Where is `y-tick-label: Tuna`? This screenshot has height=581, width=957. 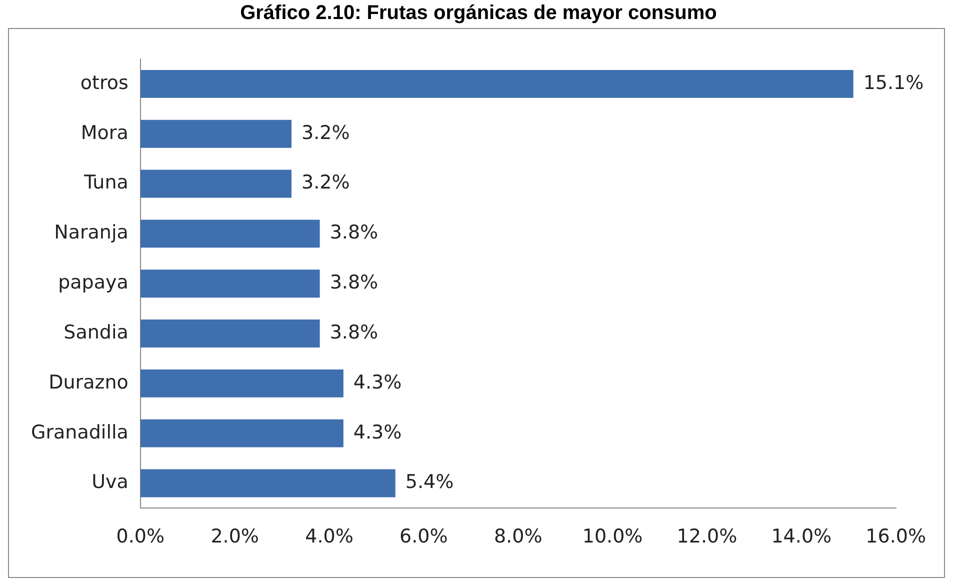
y-tick-label: Tuna is located at coordinates (105, 183).